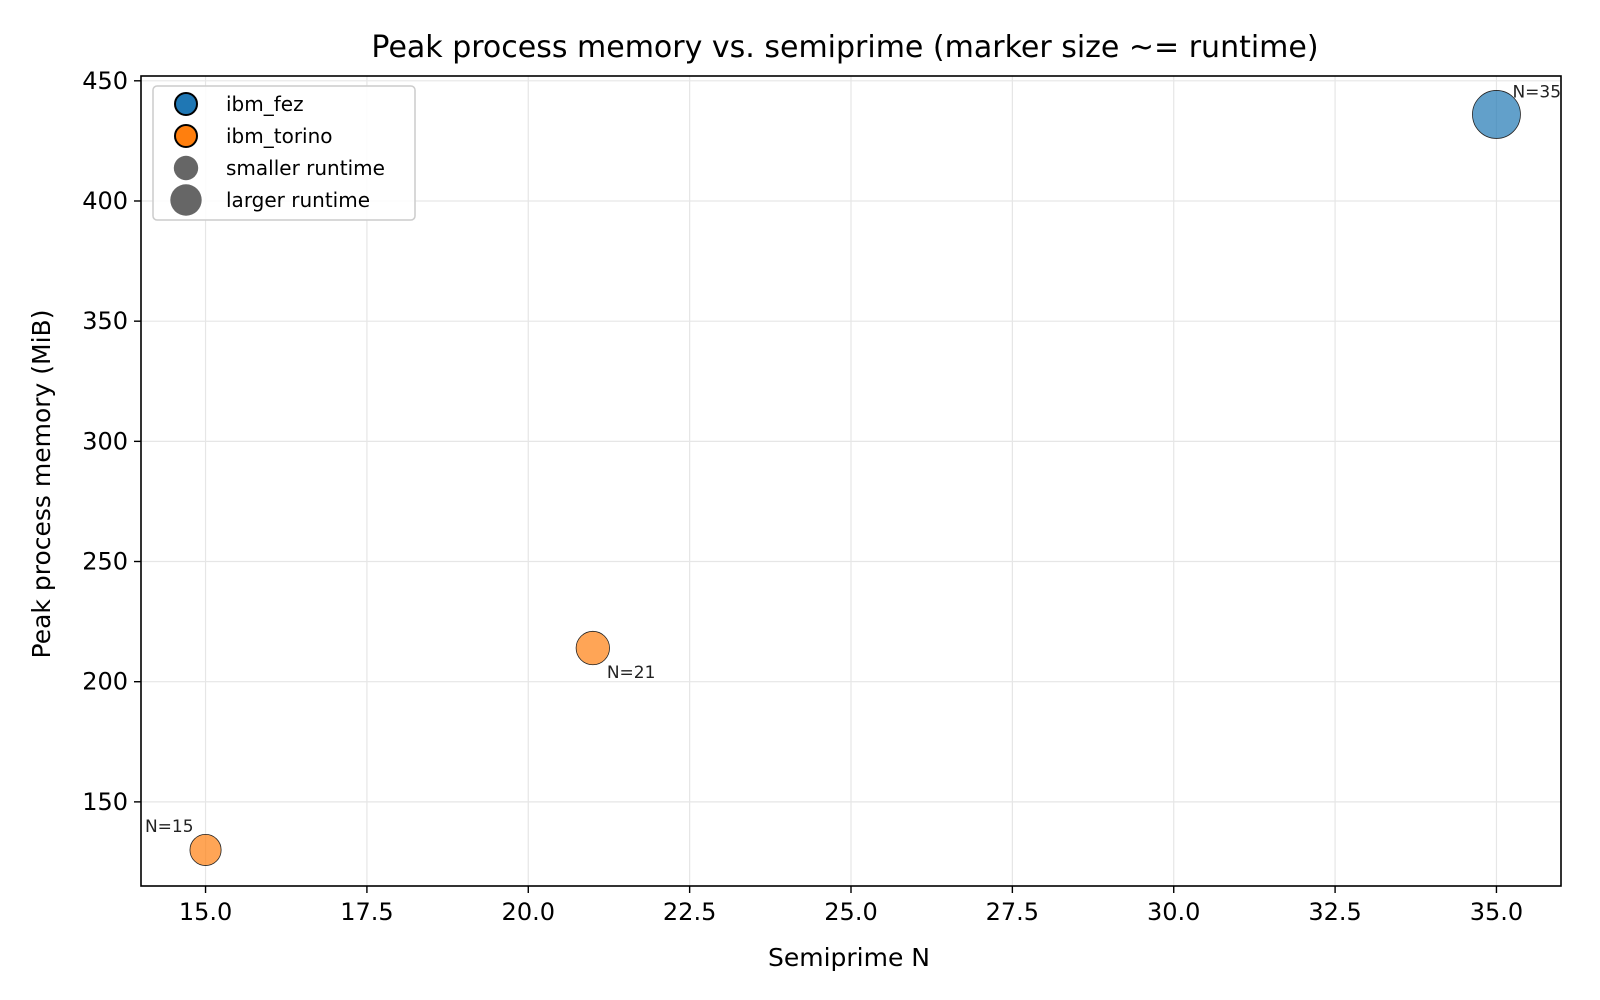 The height and width of the screenshot is (1000, 1600). I want to click on legend-label: larger runtime, so click(298, 200).